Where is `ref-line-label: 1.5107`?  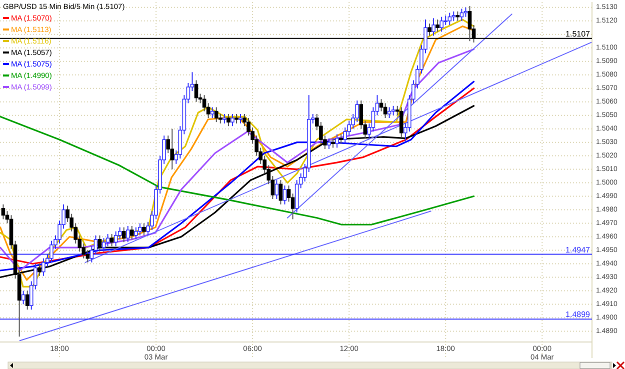
ref-line-label: 1.5107 is located at coordinates (578, 33).